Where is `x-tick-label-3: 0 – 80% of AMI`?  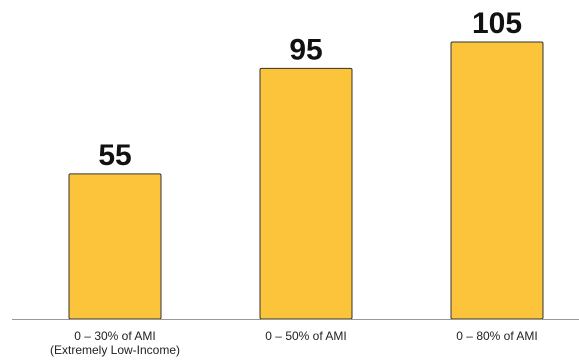
x-tick-label-3: 0 – 80% of AMI is located at coordinates (496, 336).